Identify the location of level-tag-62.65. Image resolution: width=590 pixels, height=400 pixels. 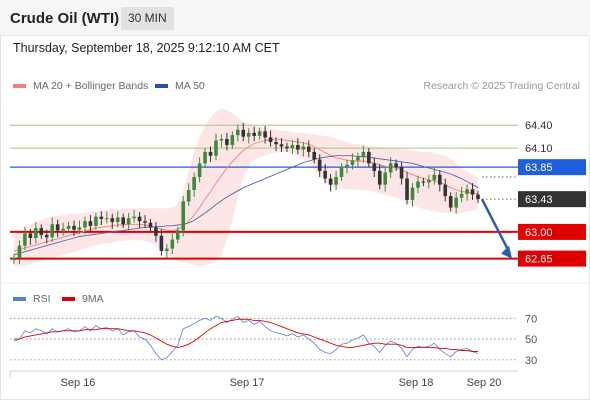
(552, 258).